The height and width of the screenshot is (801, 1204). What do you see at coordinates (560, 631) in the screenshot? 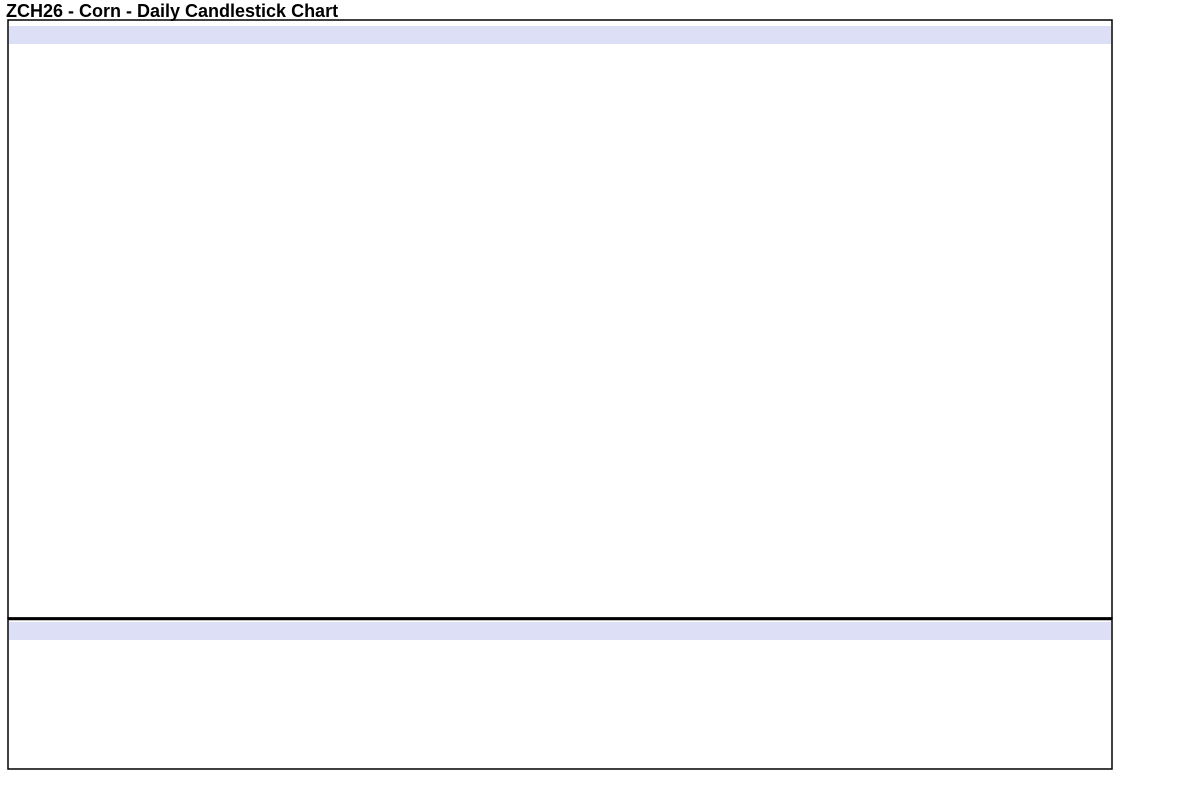
I see `volume-legend-band` at bounding box center [560, 631].